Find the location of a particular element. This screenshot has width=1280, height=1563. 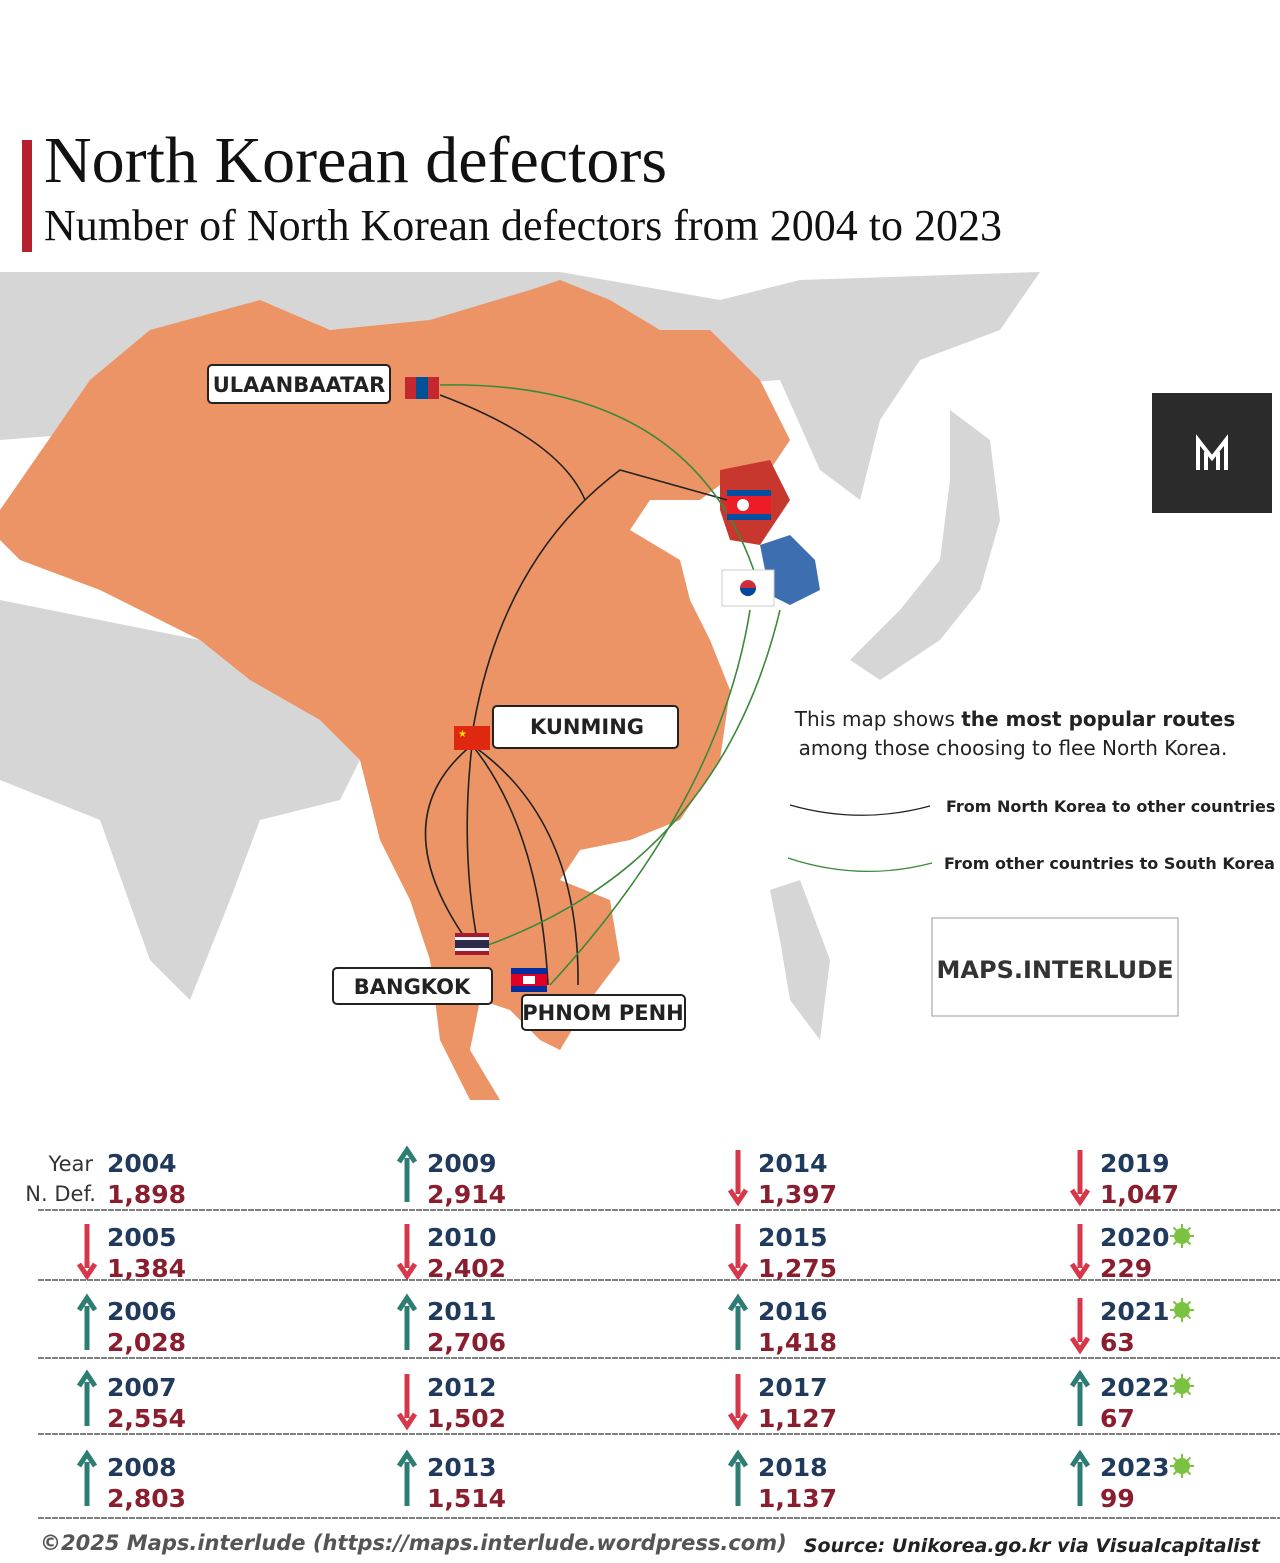

legend-label: From other countries to South Korea is located at coordinates (1109, 863).